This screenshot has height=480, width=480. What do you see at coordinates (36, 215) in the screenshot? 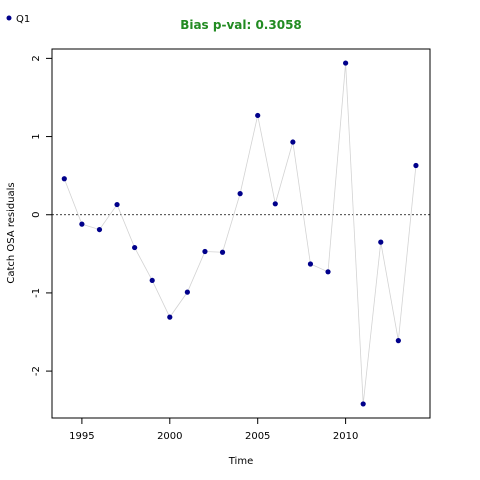
I see `y-tick-label-0: 0` at bounding box center [36, 215].